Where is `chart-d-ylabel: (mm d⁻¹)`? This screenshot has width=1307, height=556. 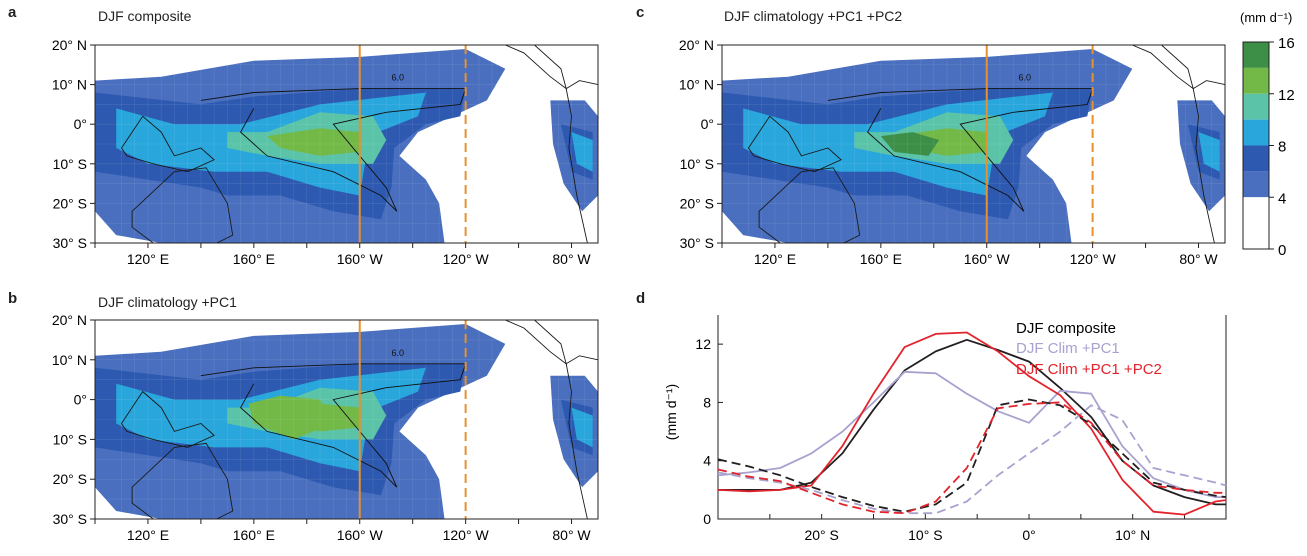
chart-d-ylabel: (mm d⁻¹) is located at coordinates (671, 412).